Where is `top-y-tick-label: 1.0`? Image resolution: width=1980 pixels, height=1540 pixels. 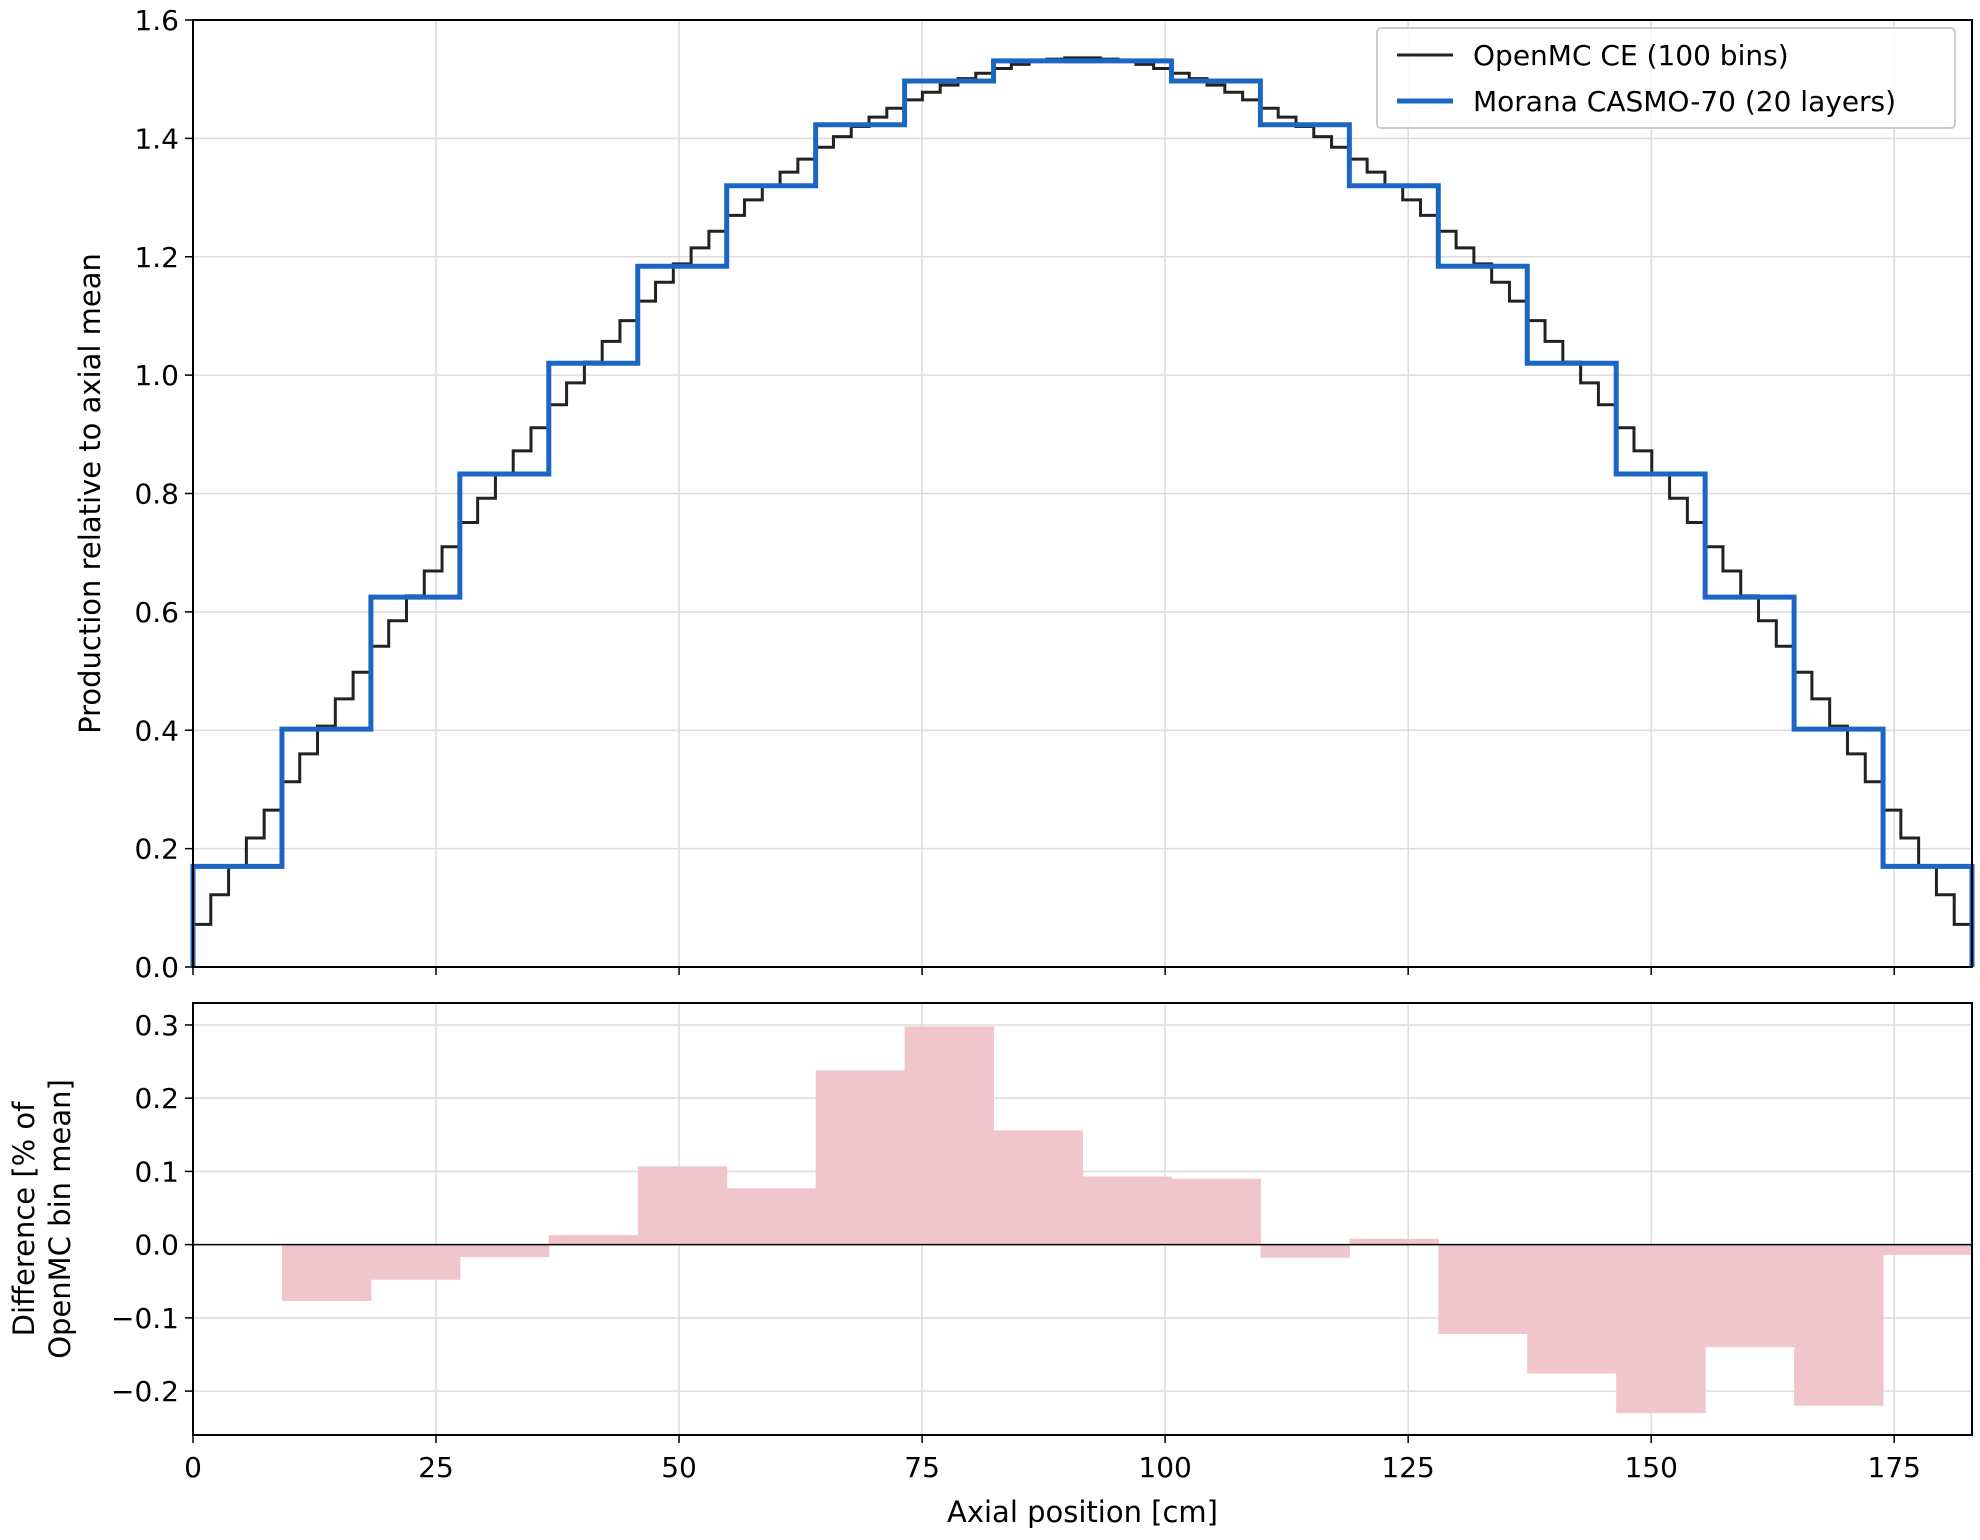 top-y-tick-label: 1.0 is located at coordinates (156, 375).